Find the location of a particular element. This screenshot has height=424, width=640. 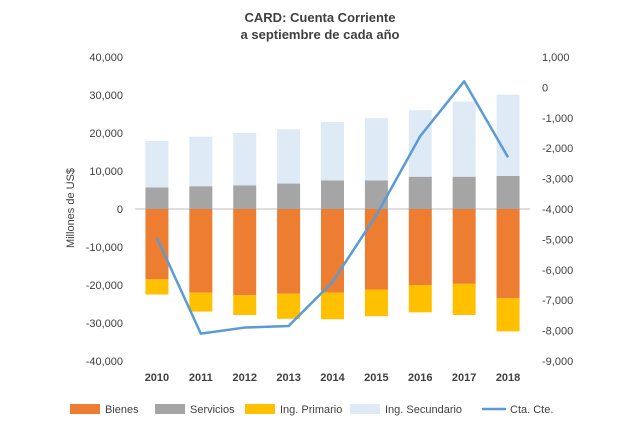

y-axis-label: Millones de US$ is located at coordinates (71, 208).